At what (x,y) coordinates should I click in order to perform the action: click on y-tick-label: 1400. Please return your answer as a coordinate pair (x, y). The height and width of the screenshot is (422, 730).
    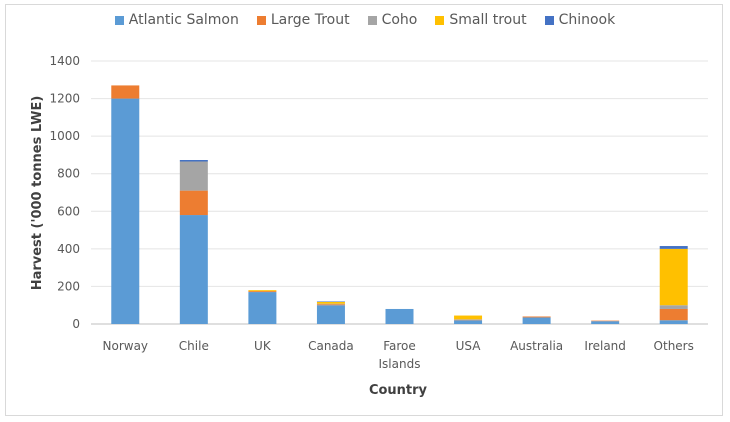
    Looking at the image, I should click on (64, 61).